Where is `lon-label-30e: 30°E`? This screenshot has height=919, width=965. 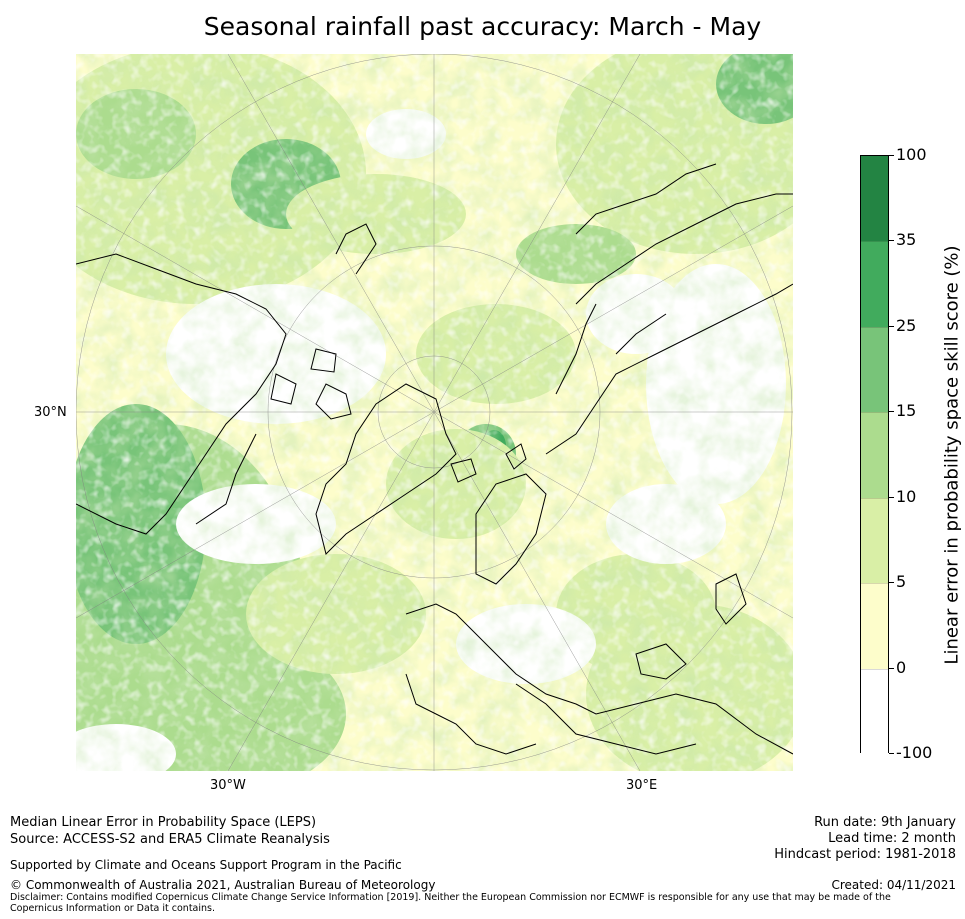
lon-label-30e: 30°E is located at coordinates (642, 785).